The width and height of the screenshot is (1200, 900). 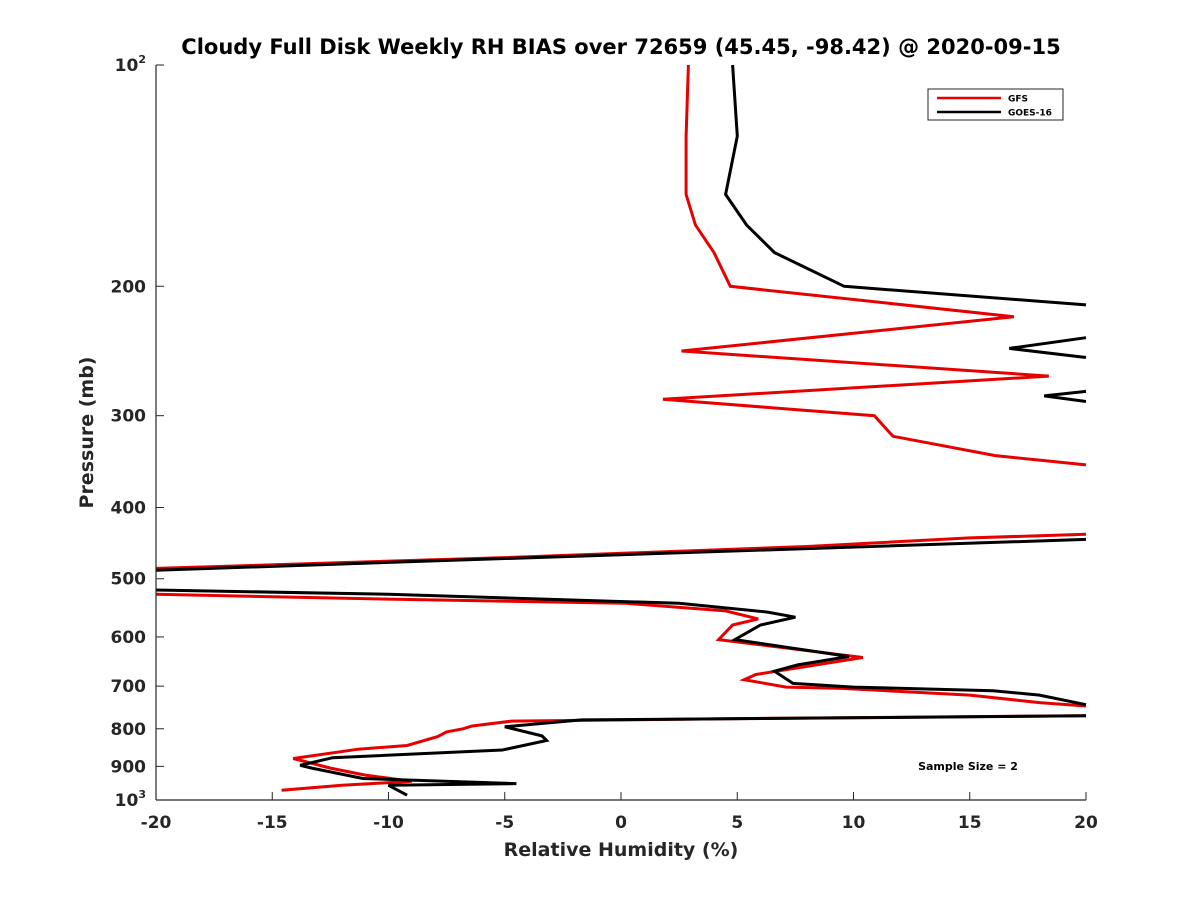 I want to click on x-tick-label: -5, so click(x=504, y=823).